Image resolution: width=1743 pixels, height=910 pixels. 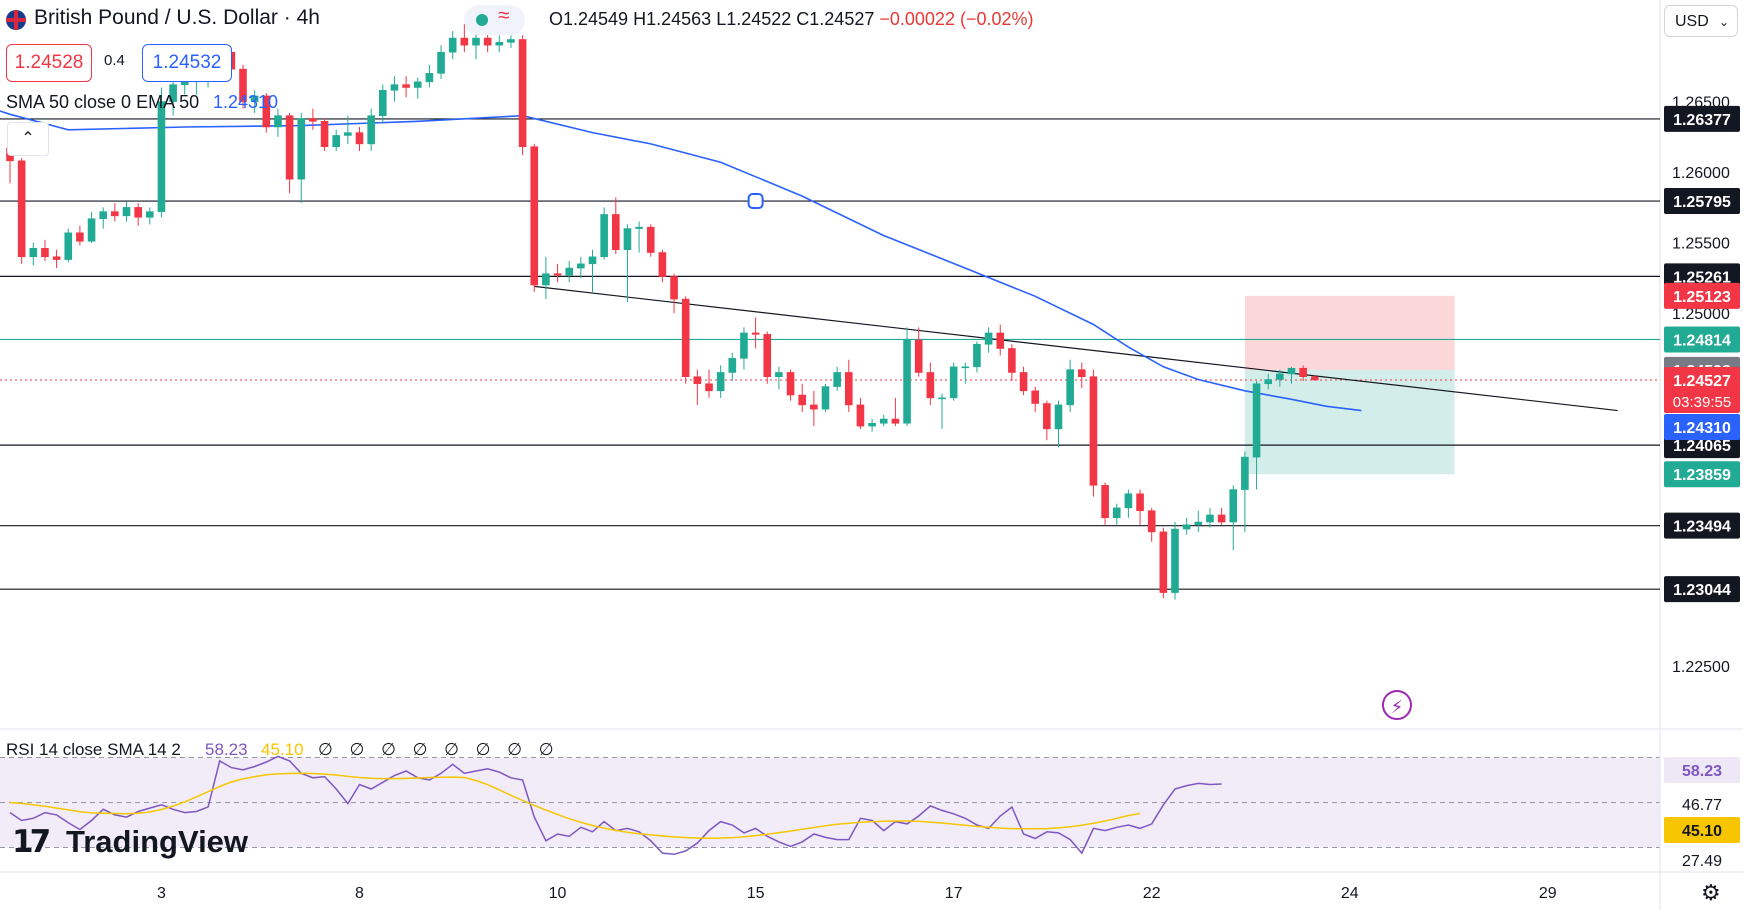 What do you see at coordinates (482, 20) in the screenshot?
I see `market-open-icon` at bounding box center [482, 20].